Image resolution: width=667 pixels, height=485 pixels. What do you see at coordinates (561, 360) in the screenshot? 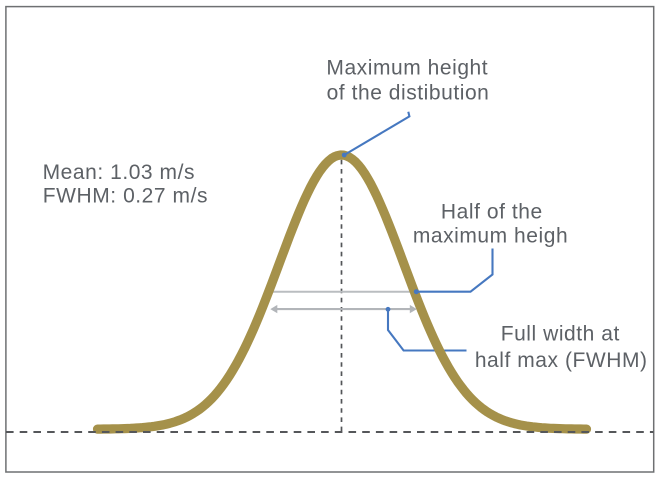
I see `svg-text: half max (FWHM)` at bounding box center [561, 360].